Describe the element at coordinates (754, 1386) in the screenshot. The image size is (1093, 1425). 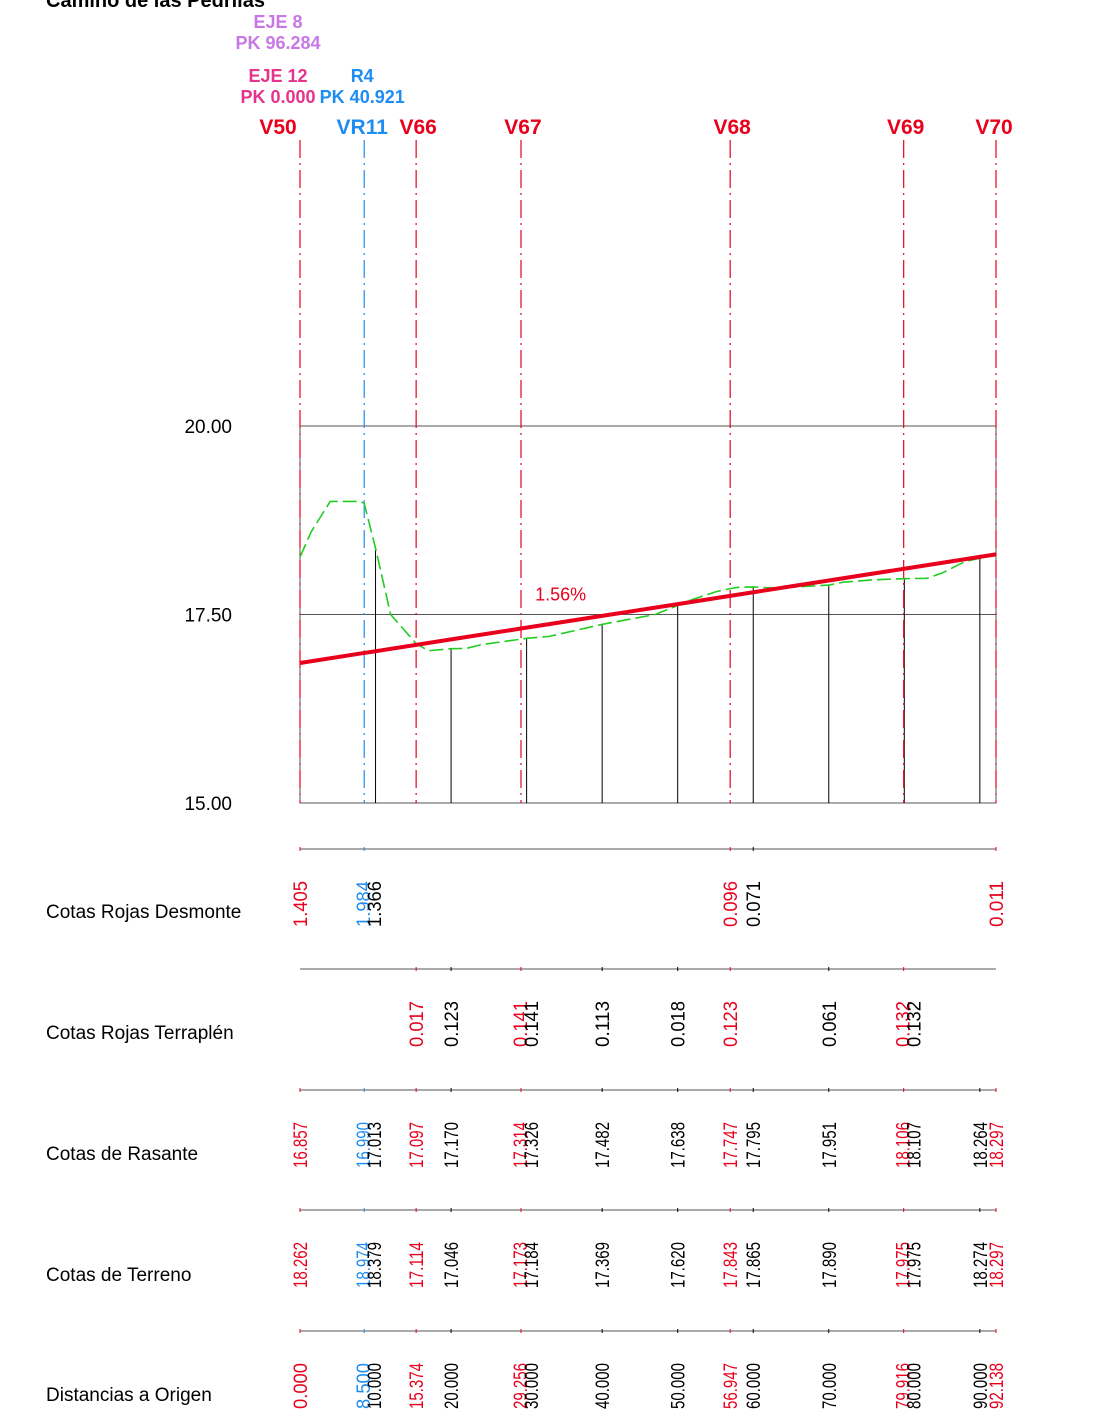
I see `table-value: 60.000` at that location.